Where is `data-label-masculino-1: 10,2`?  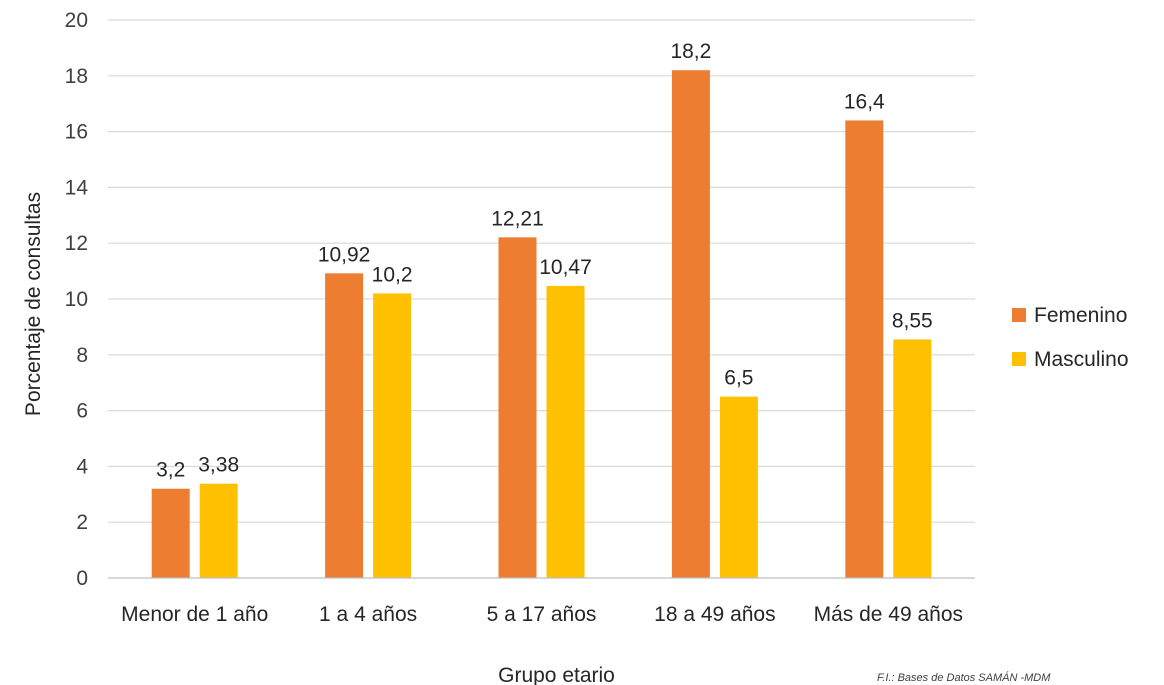
data-label-masculino-1: 10,2 is located at coordinates (392, 274).